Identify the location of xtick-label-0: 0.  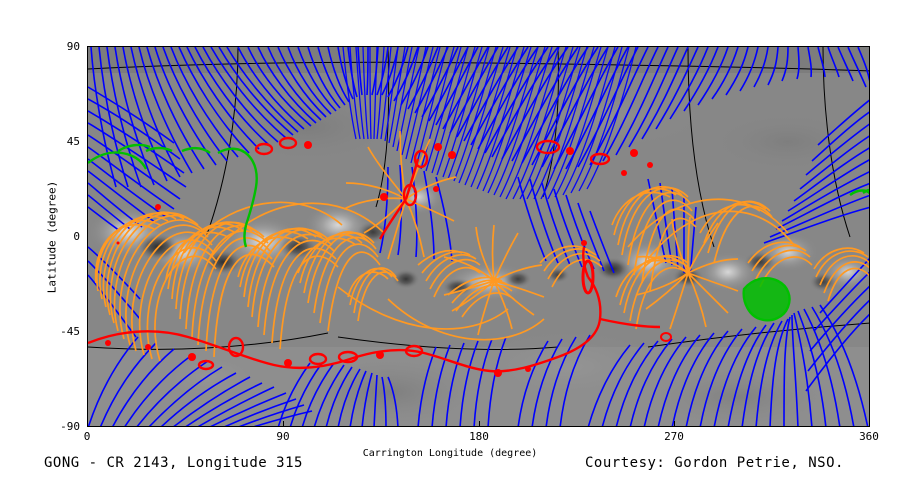
(87, 436).